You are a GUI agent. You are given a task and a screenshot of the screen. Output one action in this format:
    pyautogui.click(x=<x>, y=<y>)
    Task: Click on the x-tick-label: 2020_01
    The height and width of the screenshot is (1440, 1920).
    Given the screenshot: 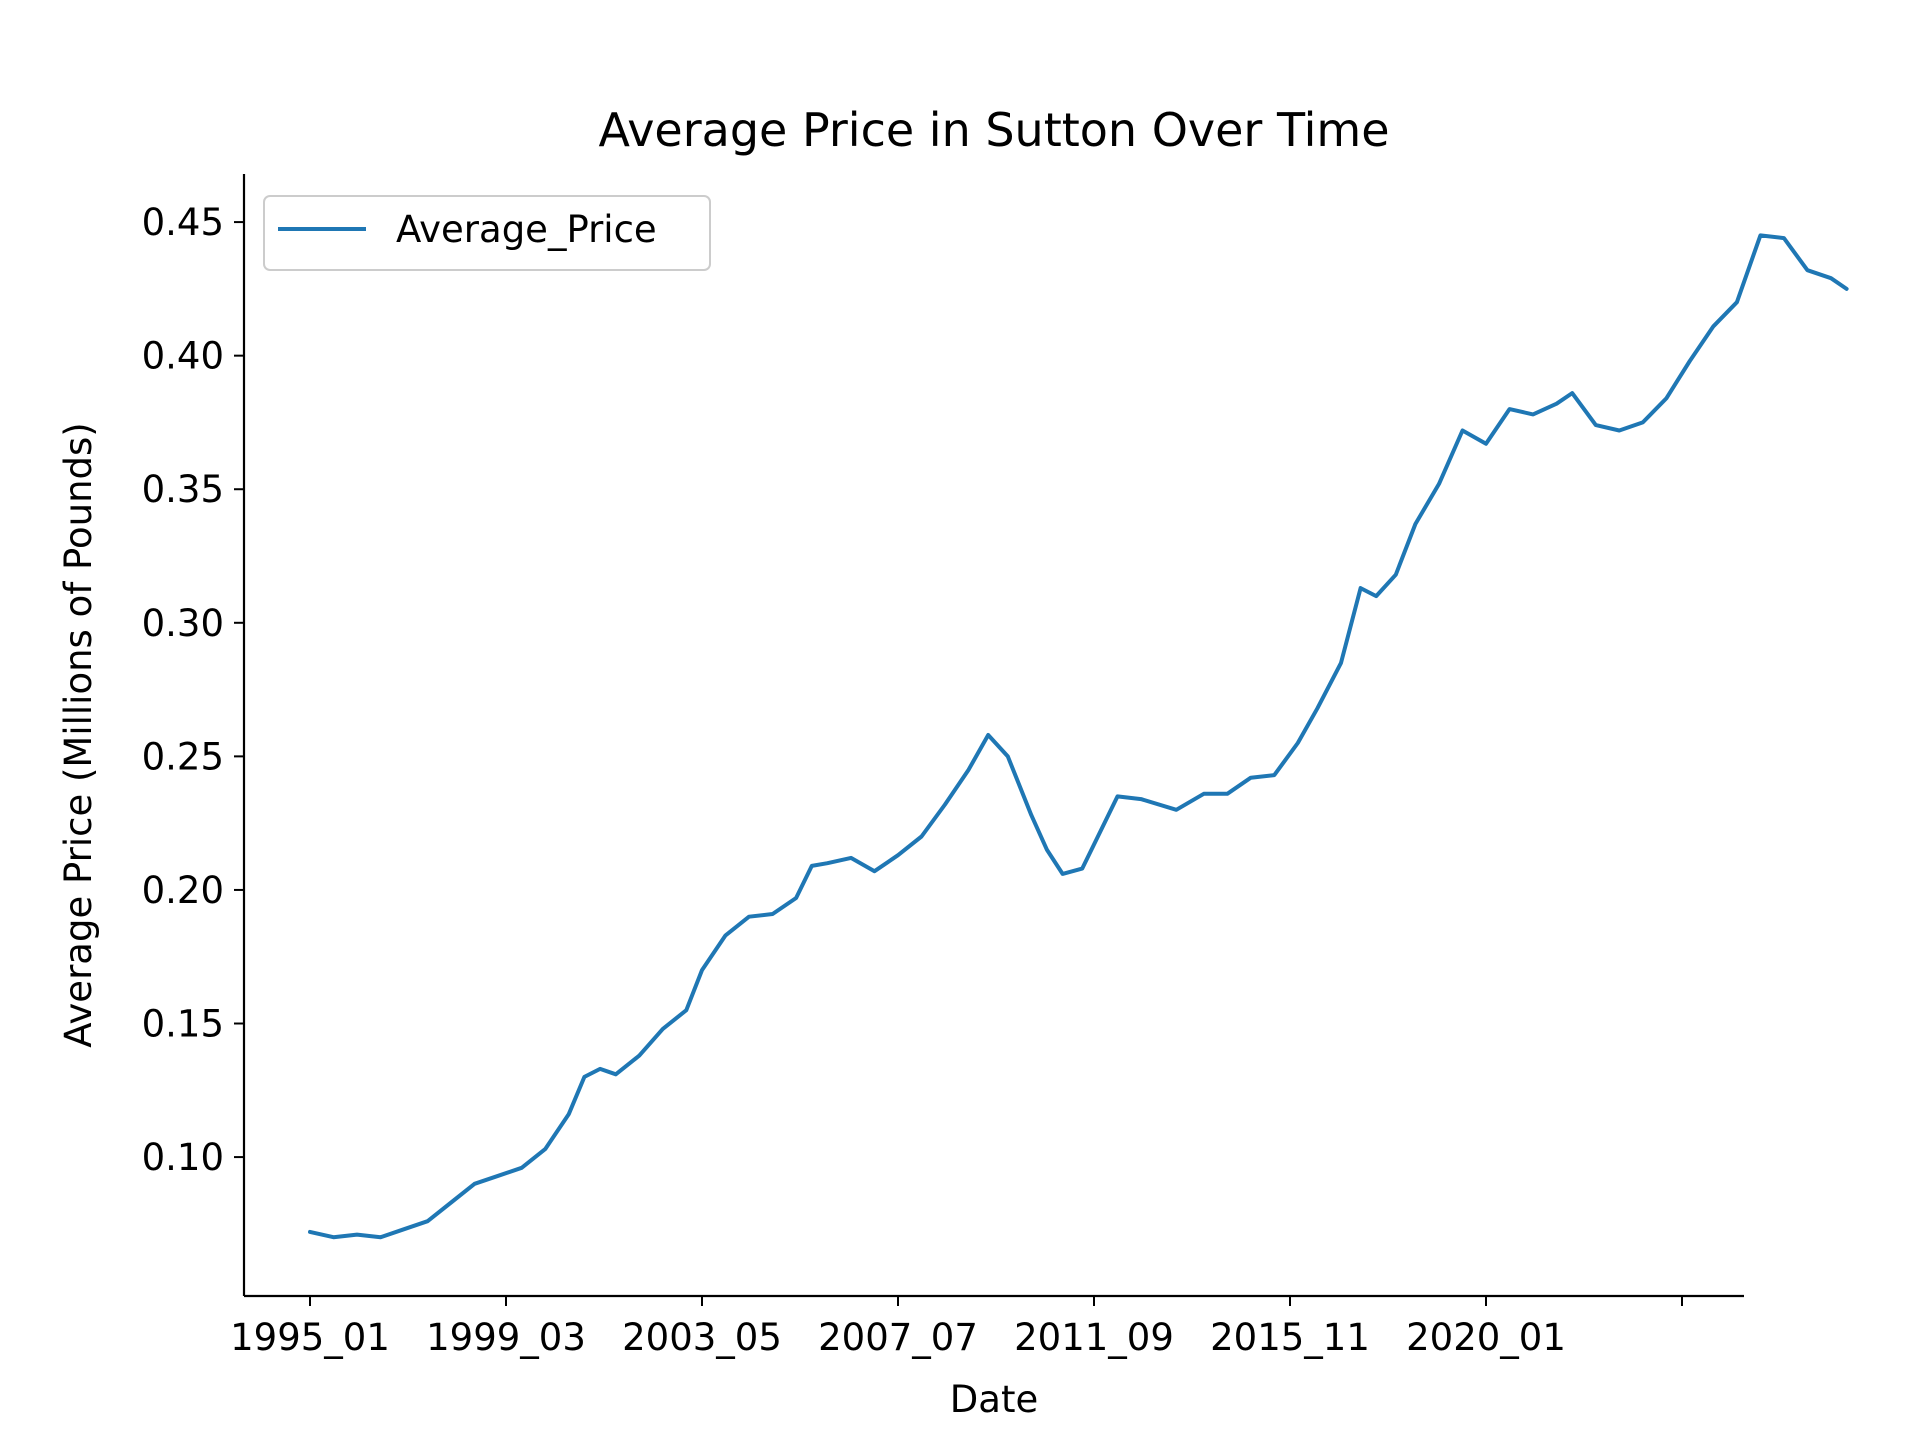 What is the action you would take?
    pyautogui.click(x=1486, y=1337)
    